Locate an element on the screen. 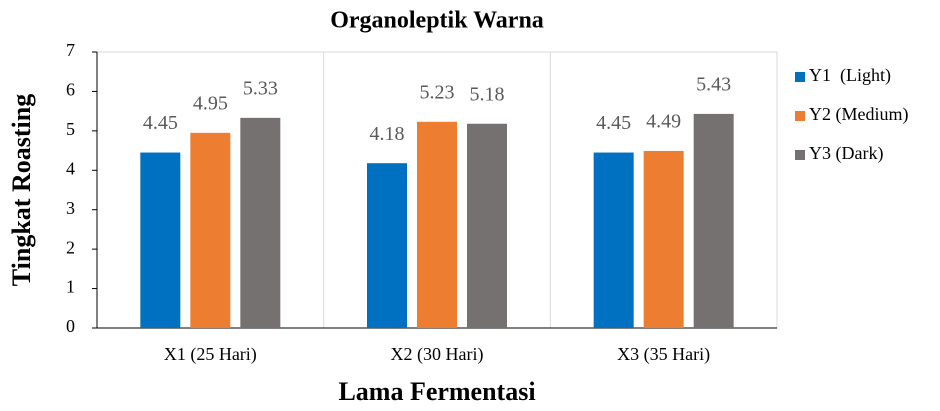 The image size is (940, 411). y-tick-label: 4 is located at coordinates (70, 168).